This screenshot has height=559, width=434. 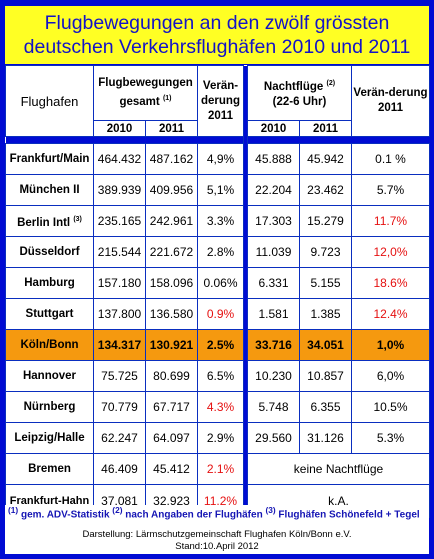 I want to click on airport-cell: Frankfurt/Main, so click(x=49, y=159).